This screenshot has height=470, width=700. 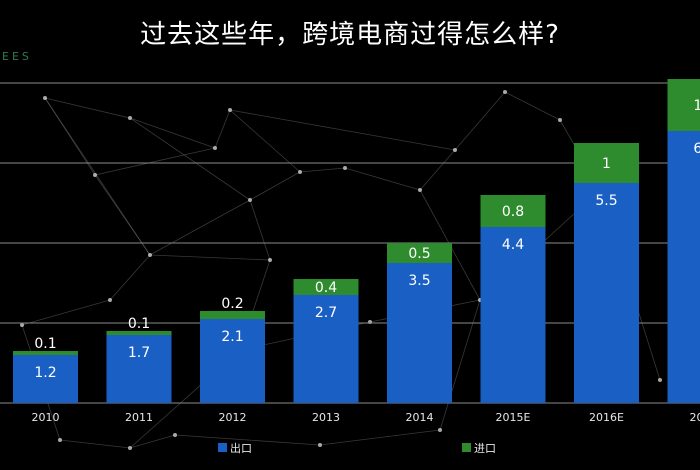 What do you see at coordinates (606, 417) in the screenshot?
I see `x-tick-label: 2016E` at bounding box center [606, 417].